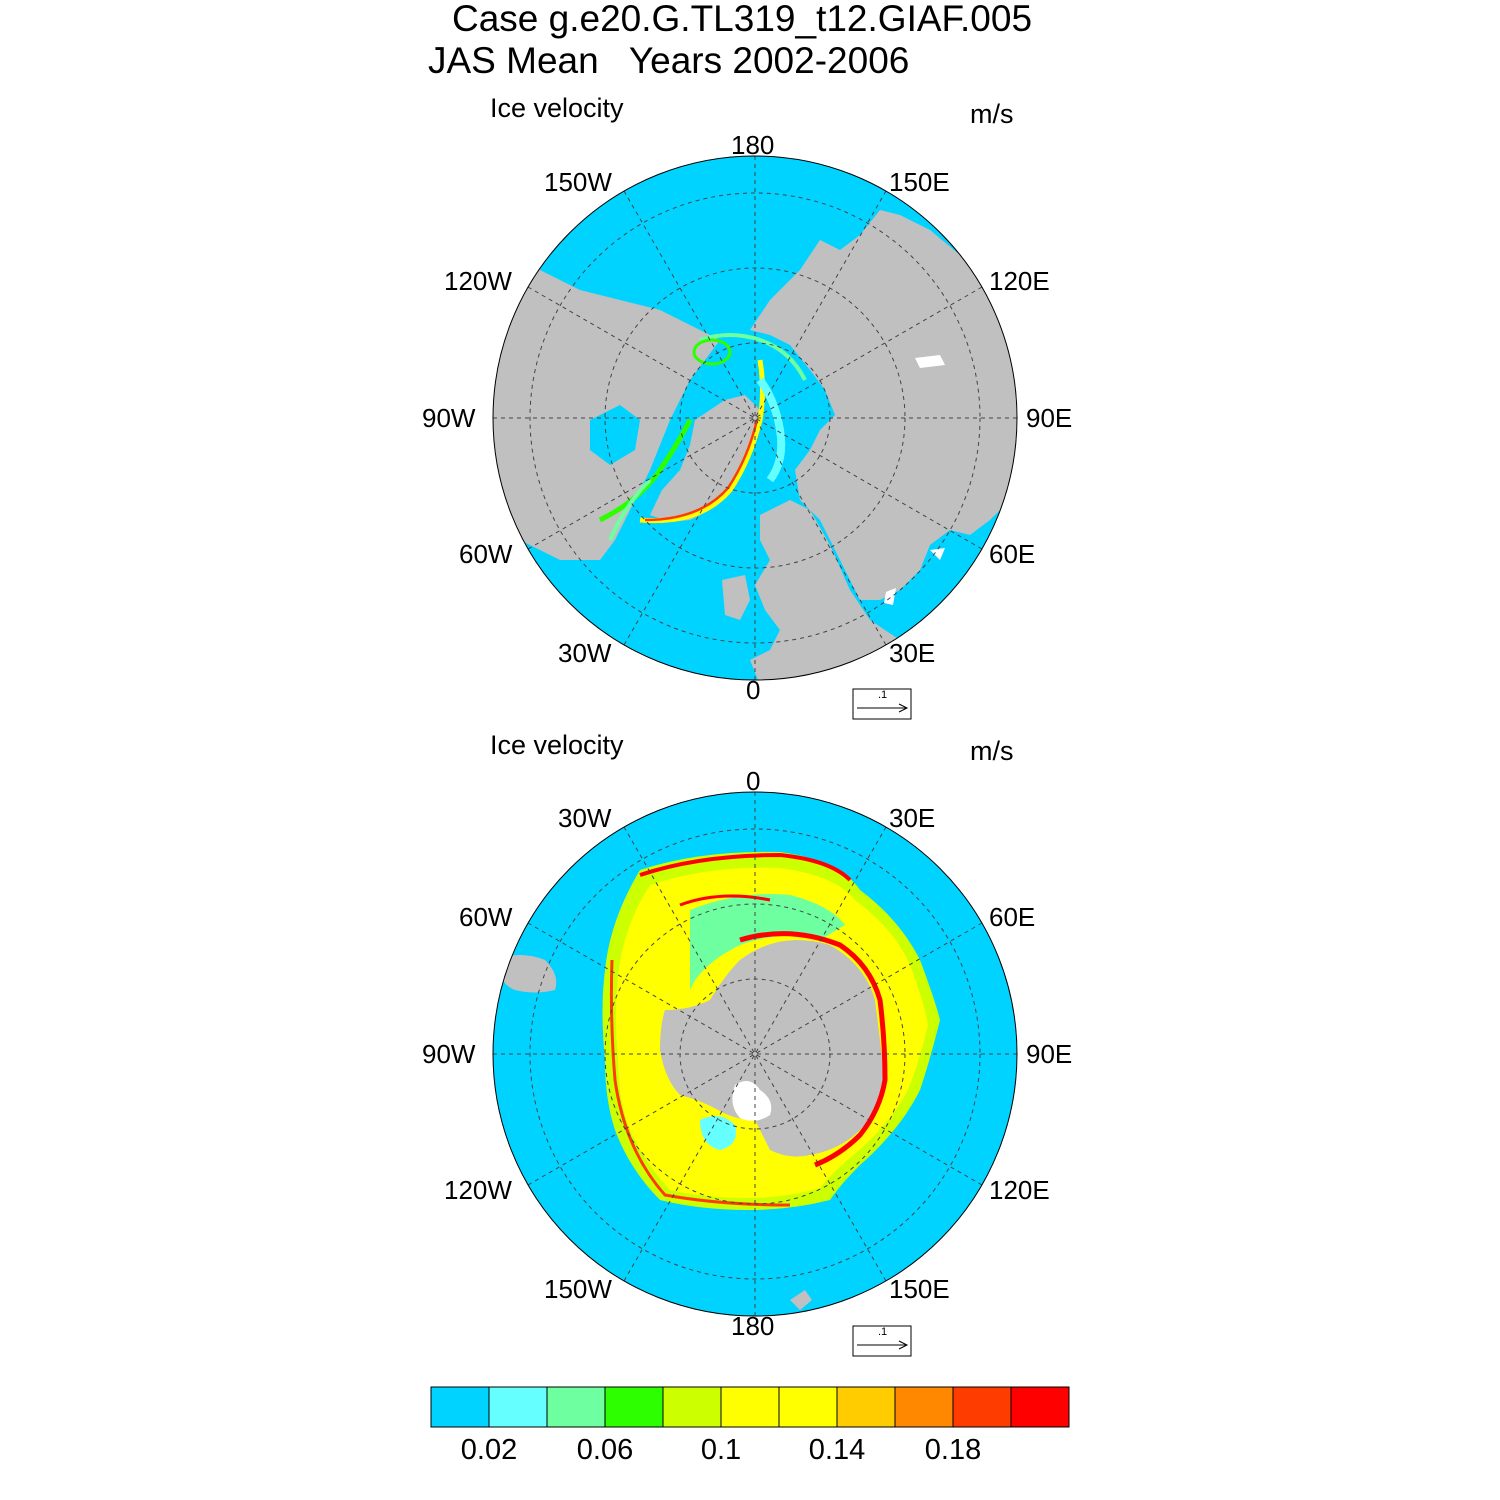  What do you see at coordinates (478, 1190) in the screenshot?
I see `south-lon-label-120w: 120W` at bounding box center [478, 1190].